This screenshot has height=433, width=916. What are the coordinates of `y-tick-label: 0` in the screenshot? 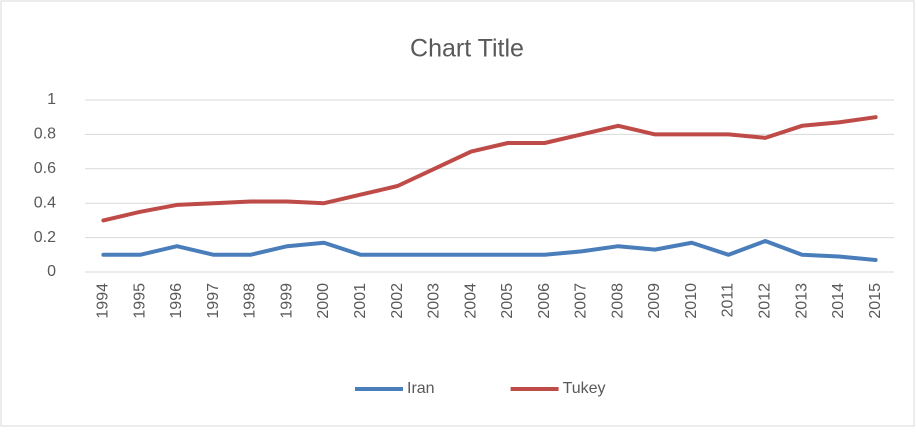 It's located at (51, 271).